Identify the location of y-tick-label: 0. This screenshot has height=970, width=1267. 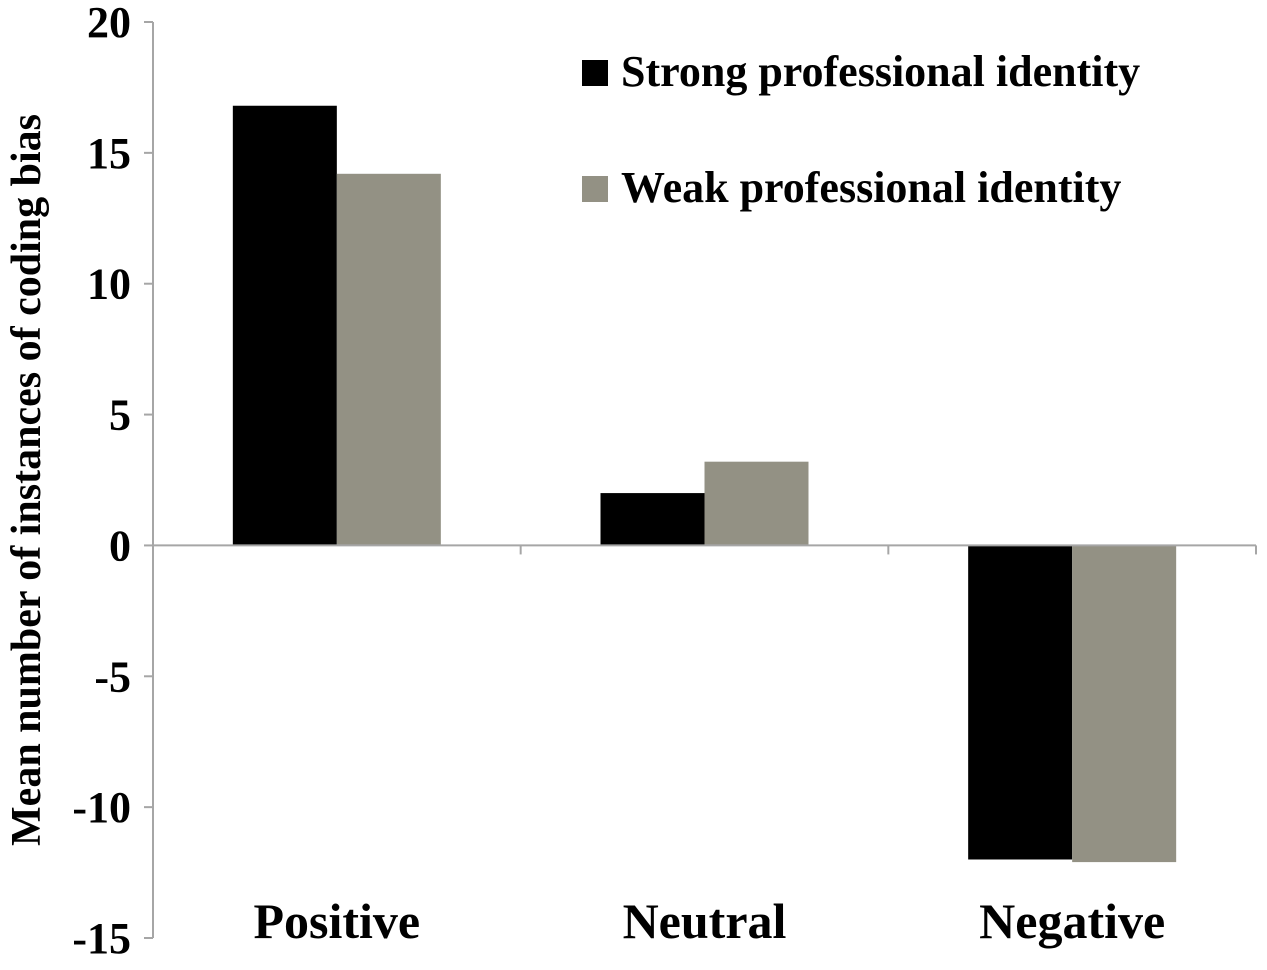
(120, 545).